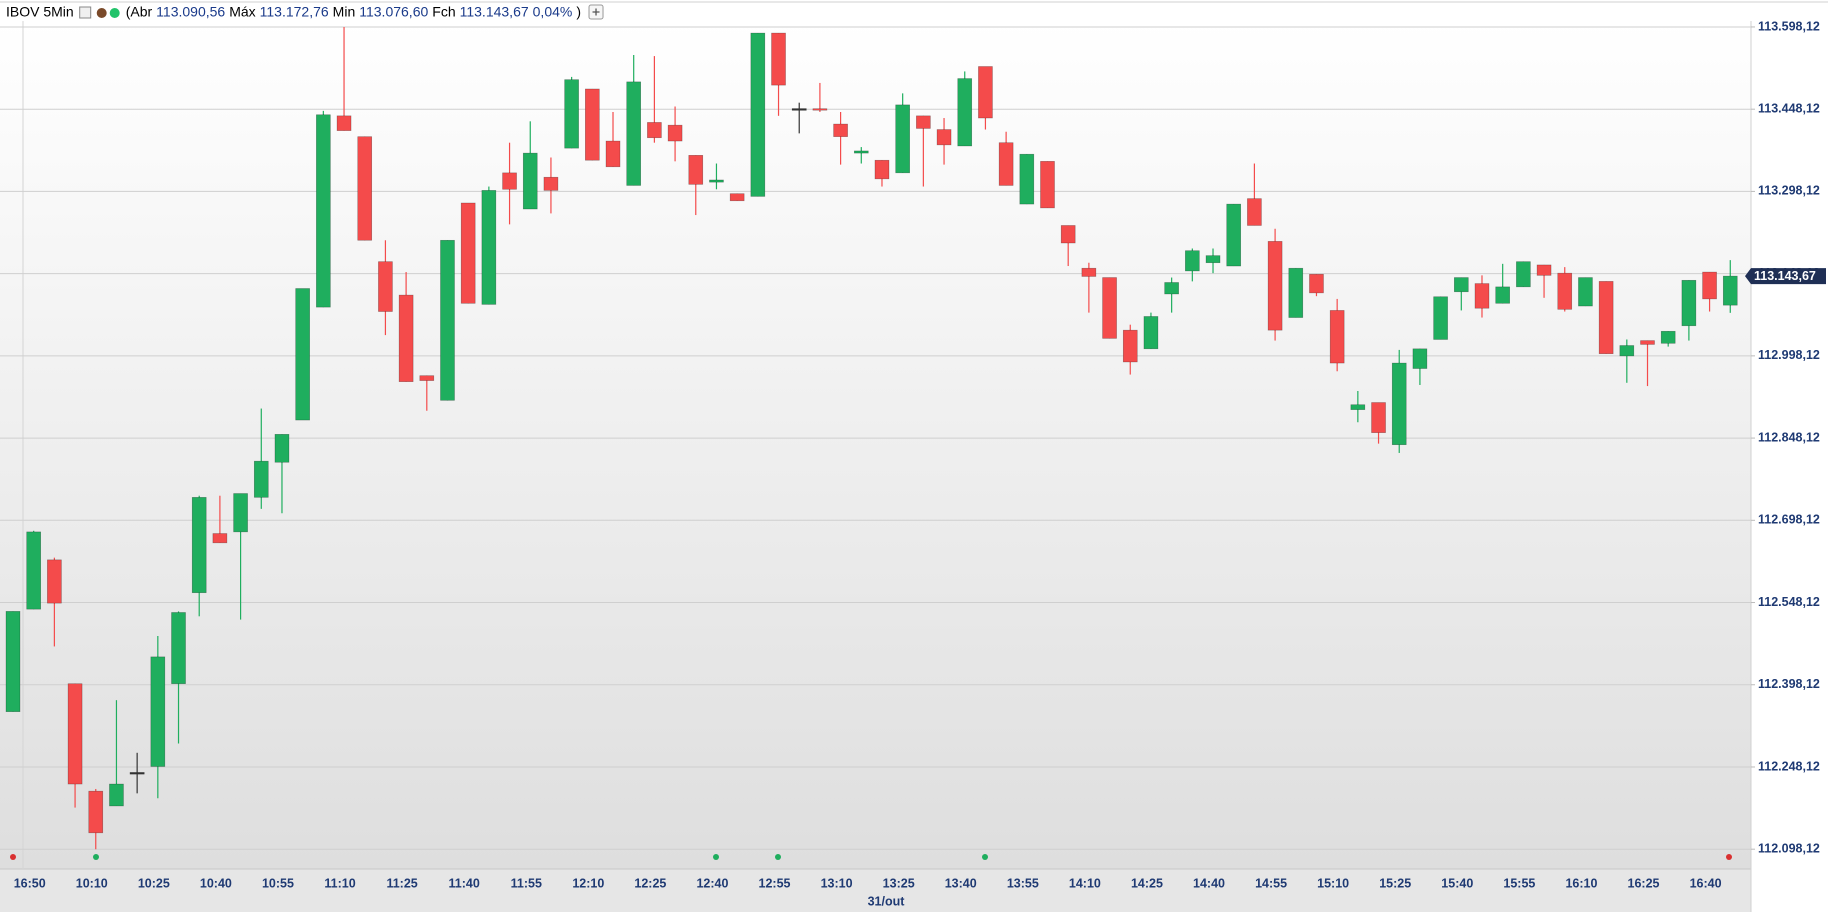  What do you see at coordinates (278, 883) in the screenshot?
I see `x-tick-label: 10:55` at bounding box center [278, 883].